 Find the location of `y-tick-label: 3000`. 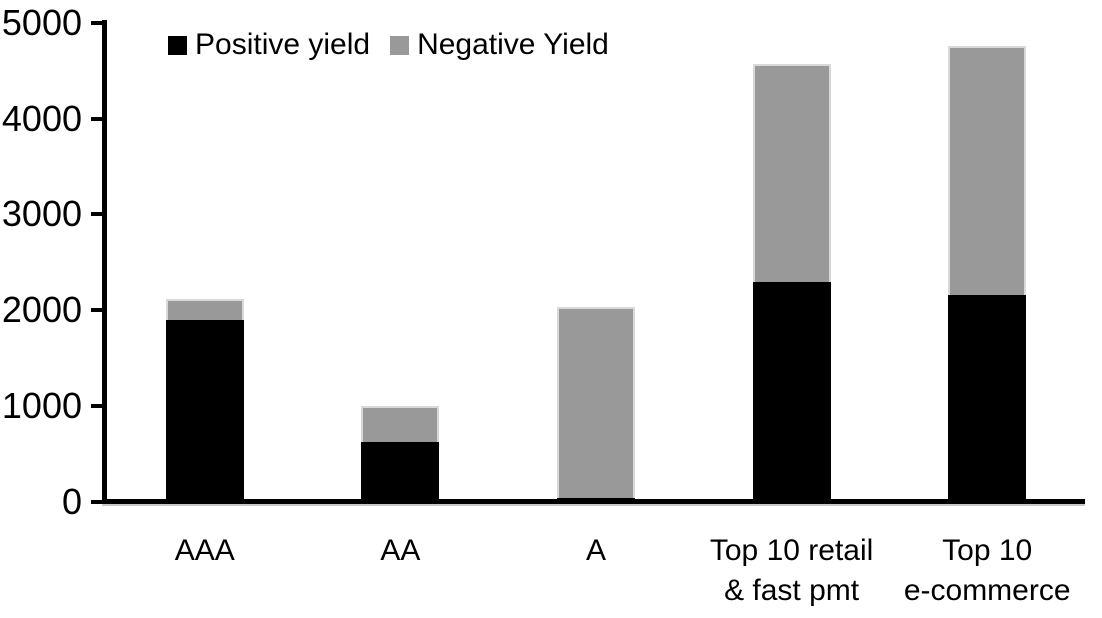

y-tick-label: 3000 is located at coordinates (41, 214).